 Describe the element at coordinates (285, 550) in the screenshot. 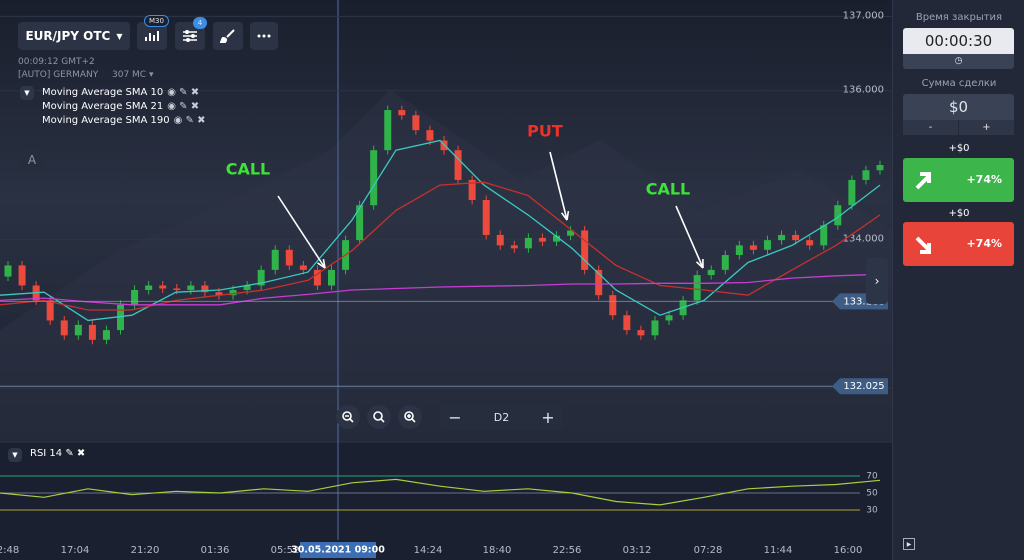

I see `time-label: 05:52` at that location.